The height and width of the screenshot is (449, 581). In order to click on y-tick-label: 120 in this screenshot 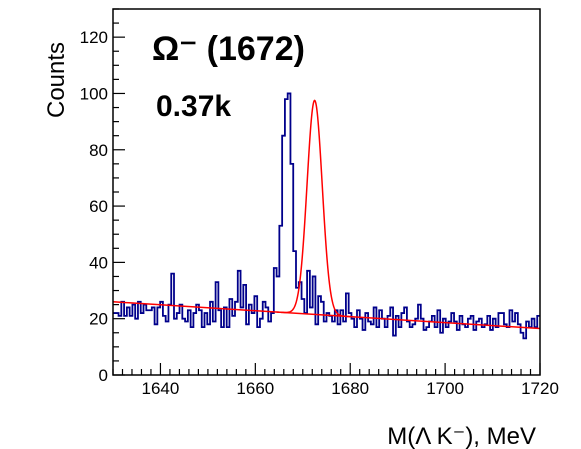, I will do `click(94, 37)`.